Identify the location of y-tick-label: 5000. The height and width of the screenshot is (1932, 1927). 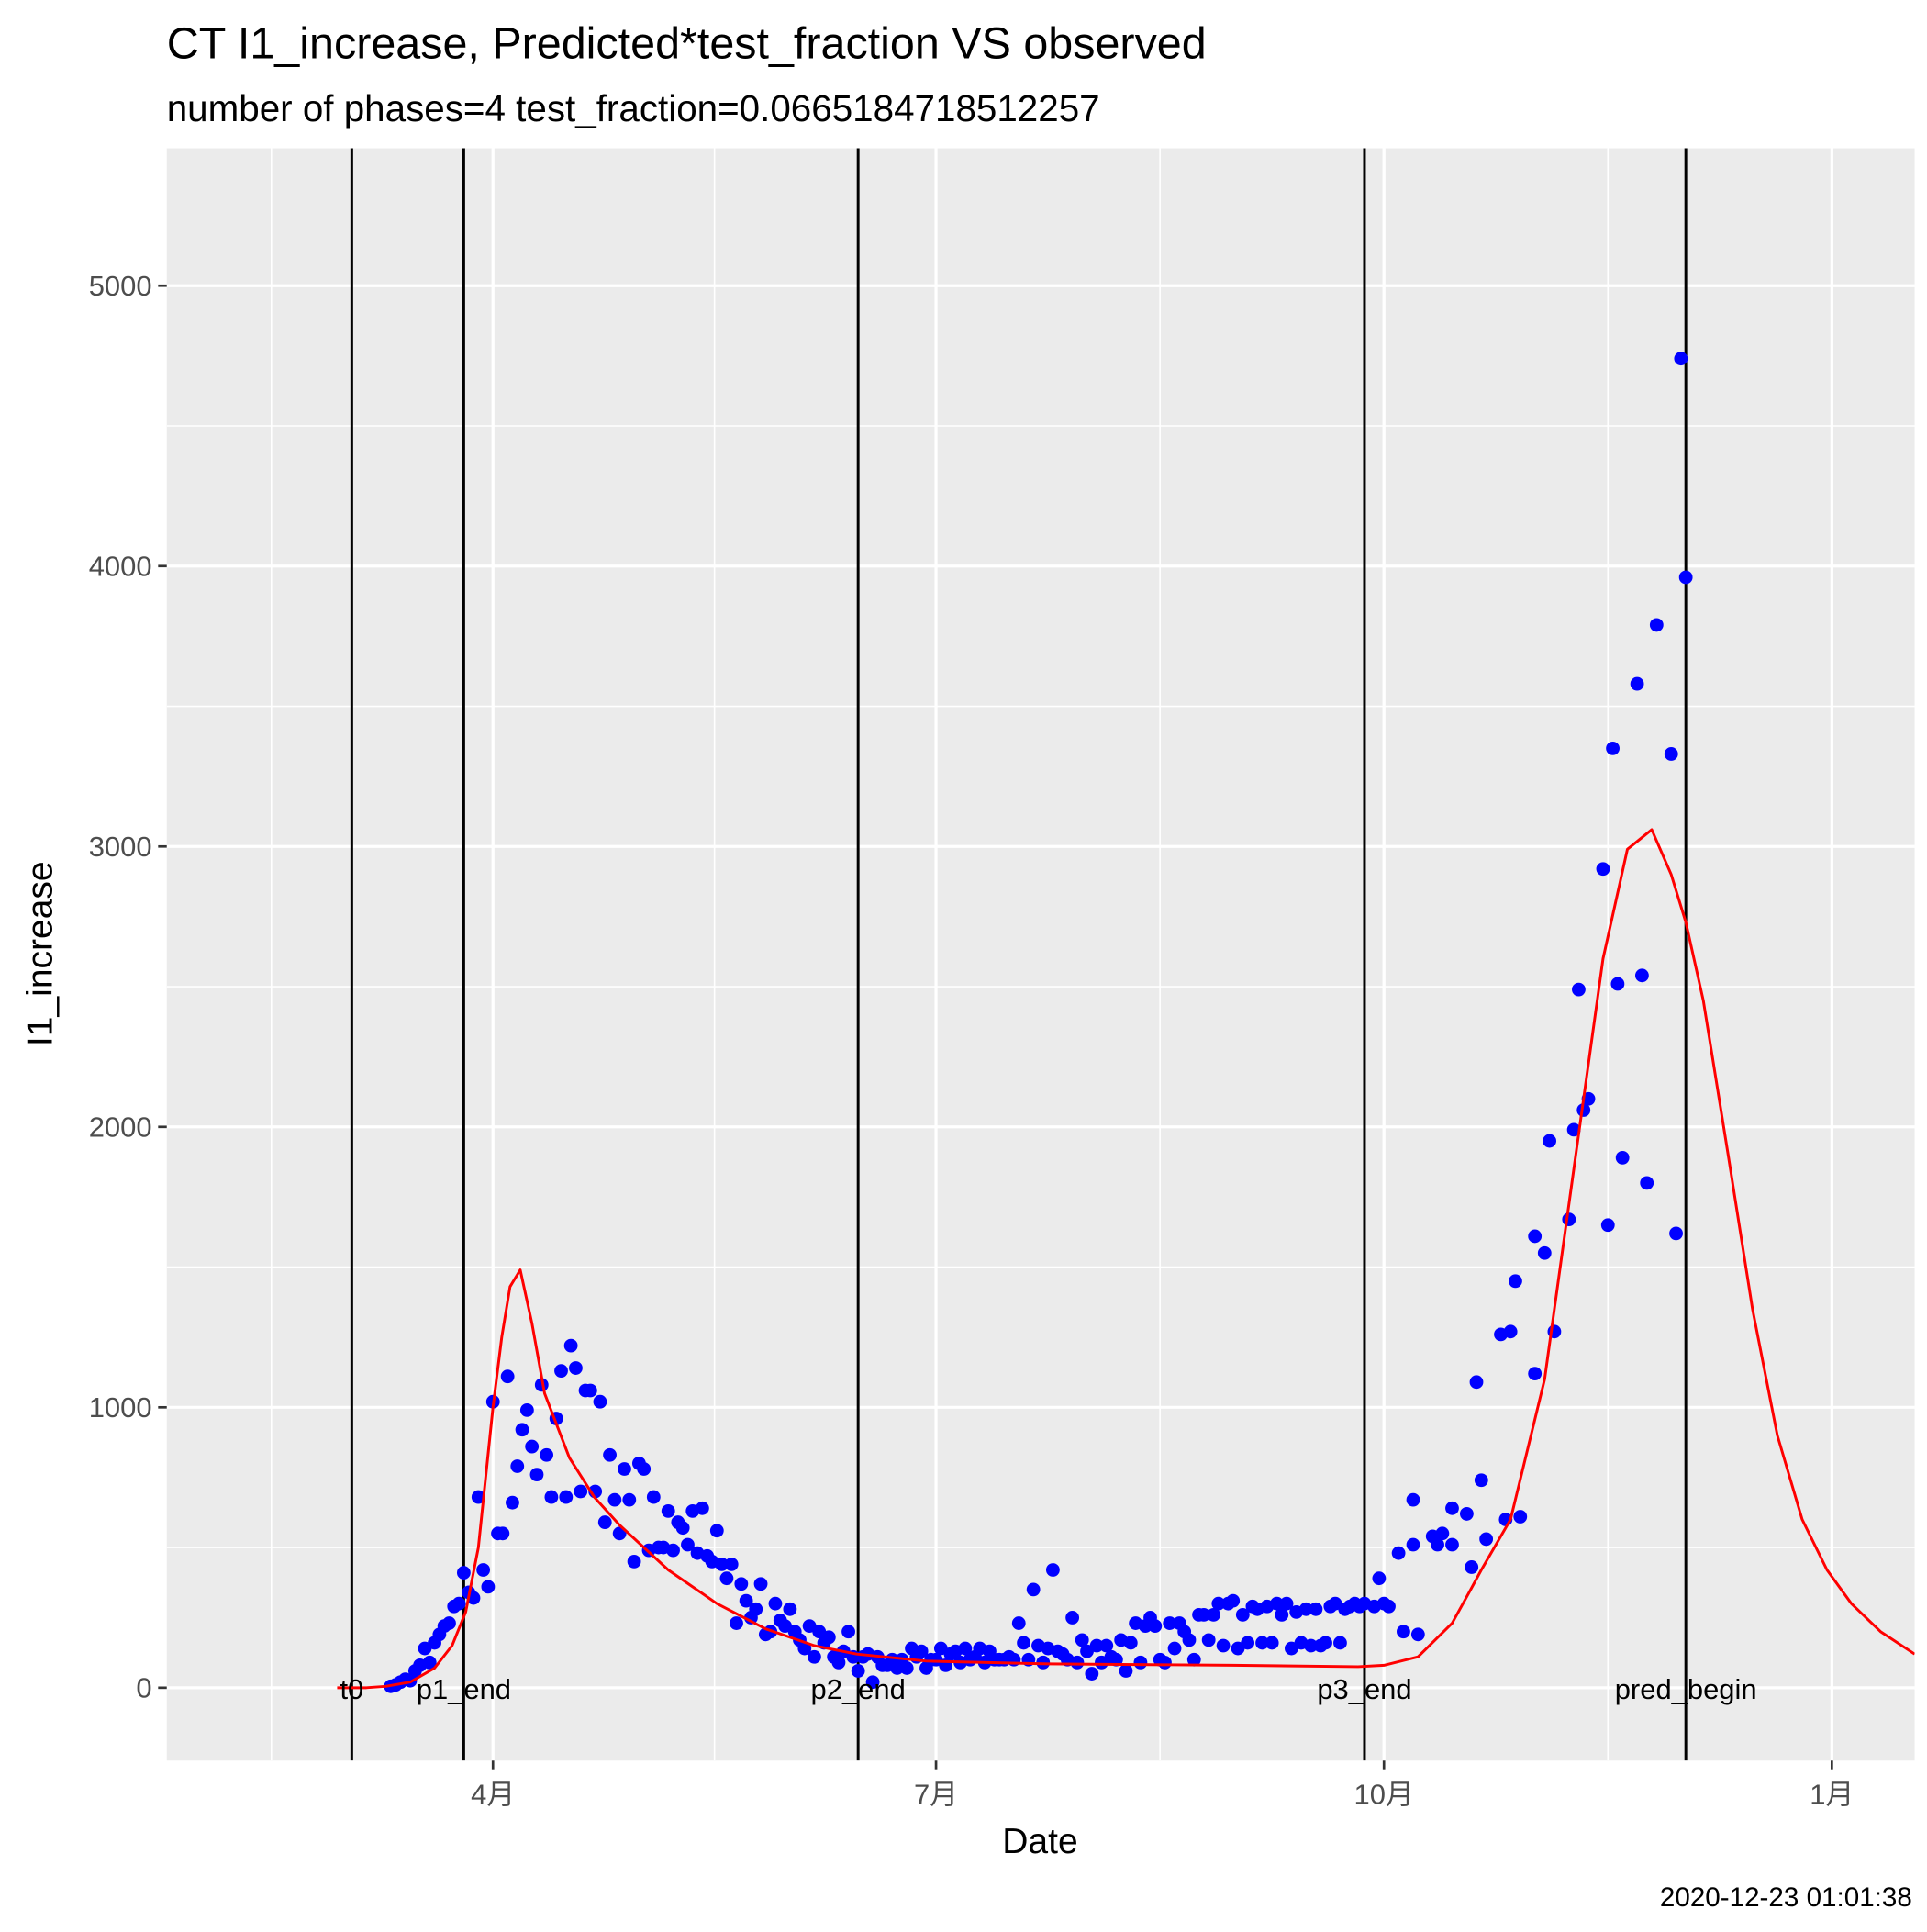
(121, 286).